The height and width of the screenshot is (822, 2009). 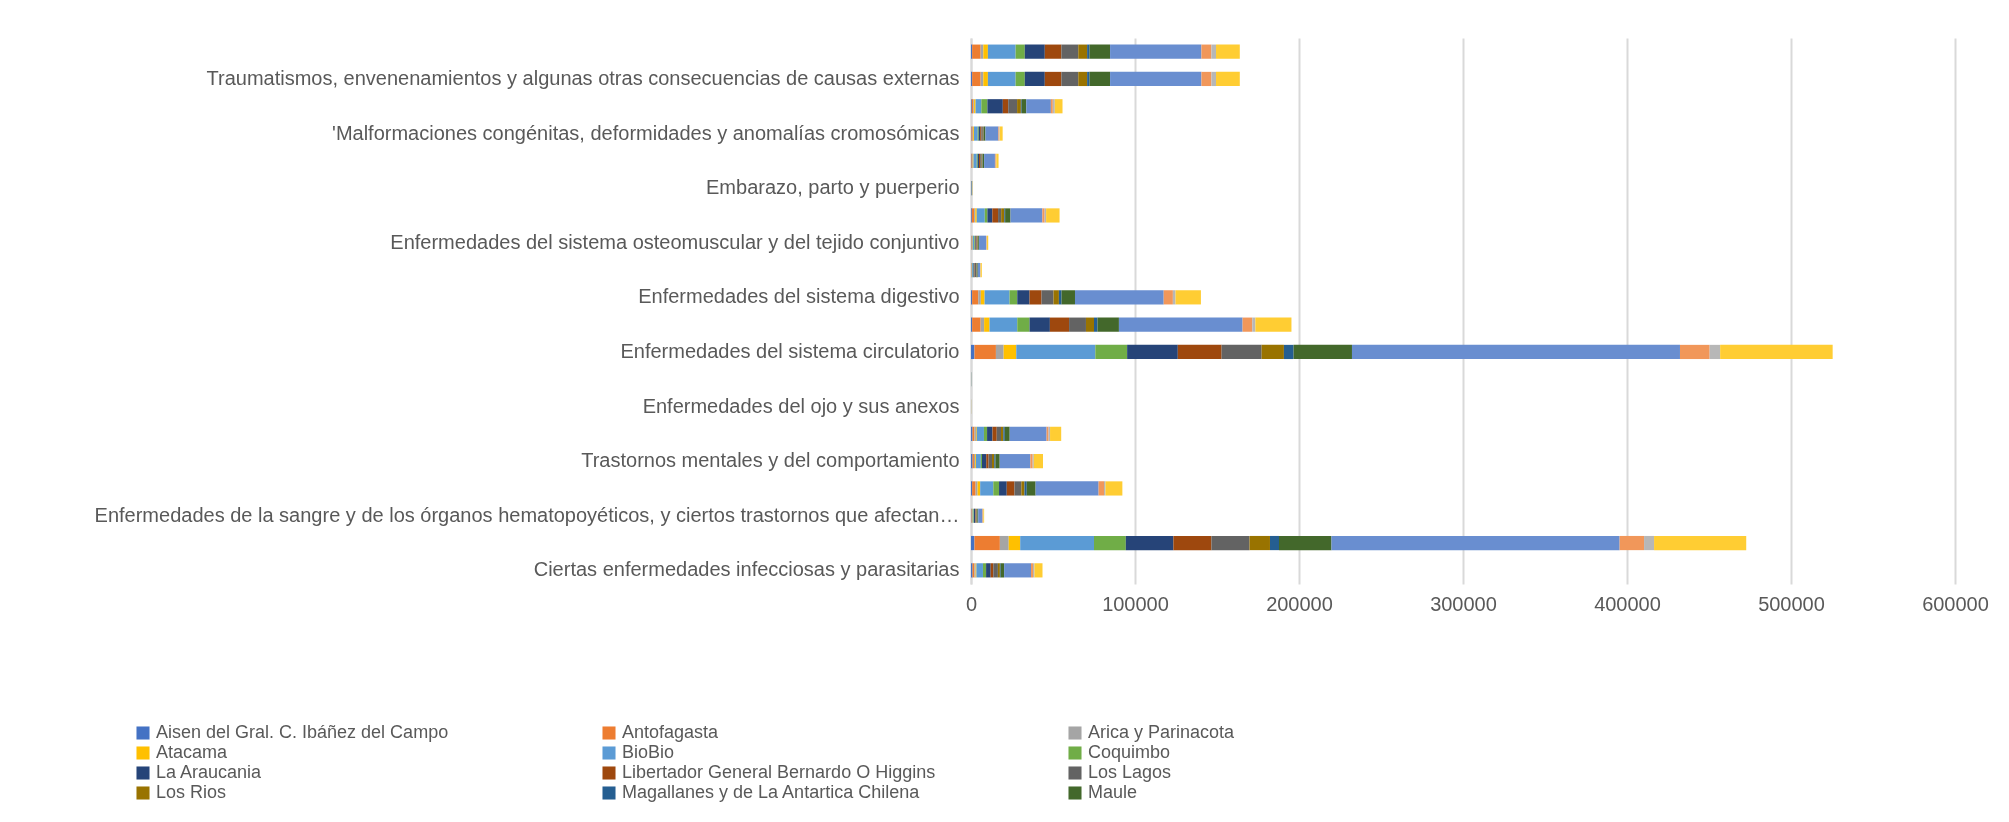 I want to click on legend-label: La Araucania, so click(x=209, y=772).